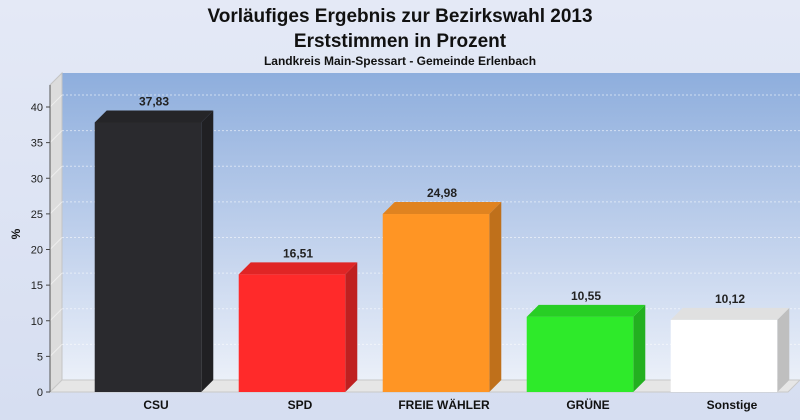 The height and width of the screenshot is (420, 800). What do you see at coordinates (155, 405) in the screenshot?
I see `x-tick-label: CSU` at bounding box center [155, 405].